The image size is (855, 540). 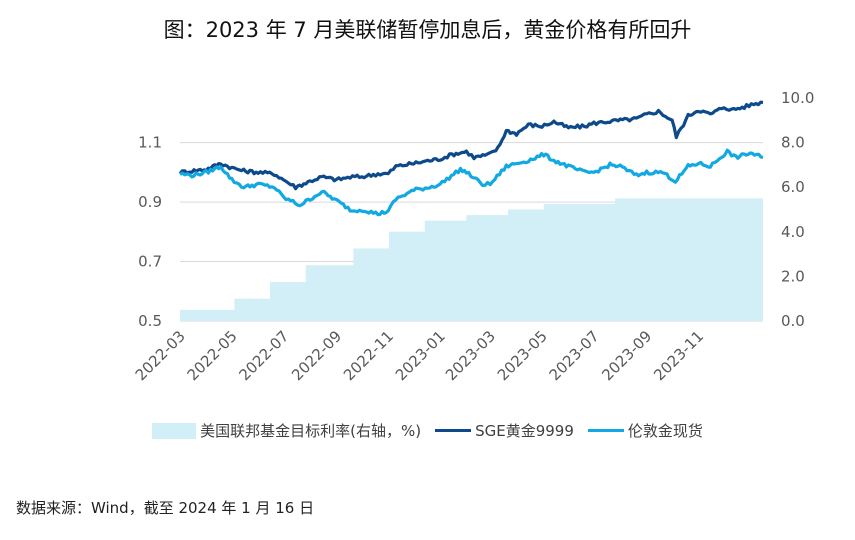 I want to click on x-tick-1: 2022-05, so click(x=212, y=355).